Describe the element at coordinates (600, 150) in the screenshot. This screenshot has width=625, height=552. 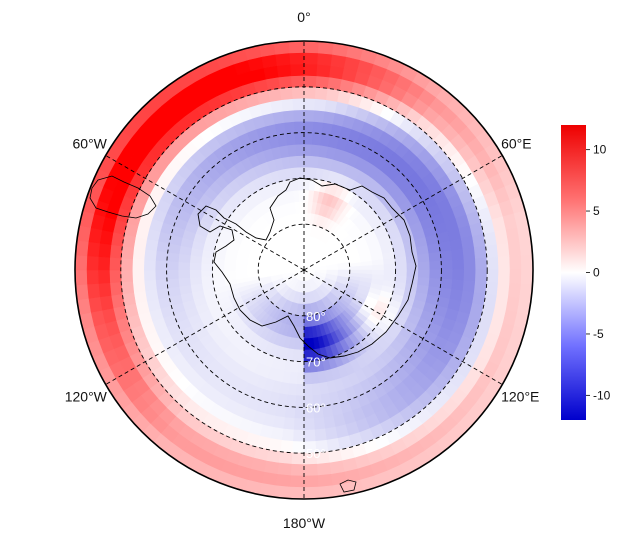
I see `colorbar-tick-label: 10` at that location.